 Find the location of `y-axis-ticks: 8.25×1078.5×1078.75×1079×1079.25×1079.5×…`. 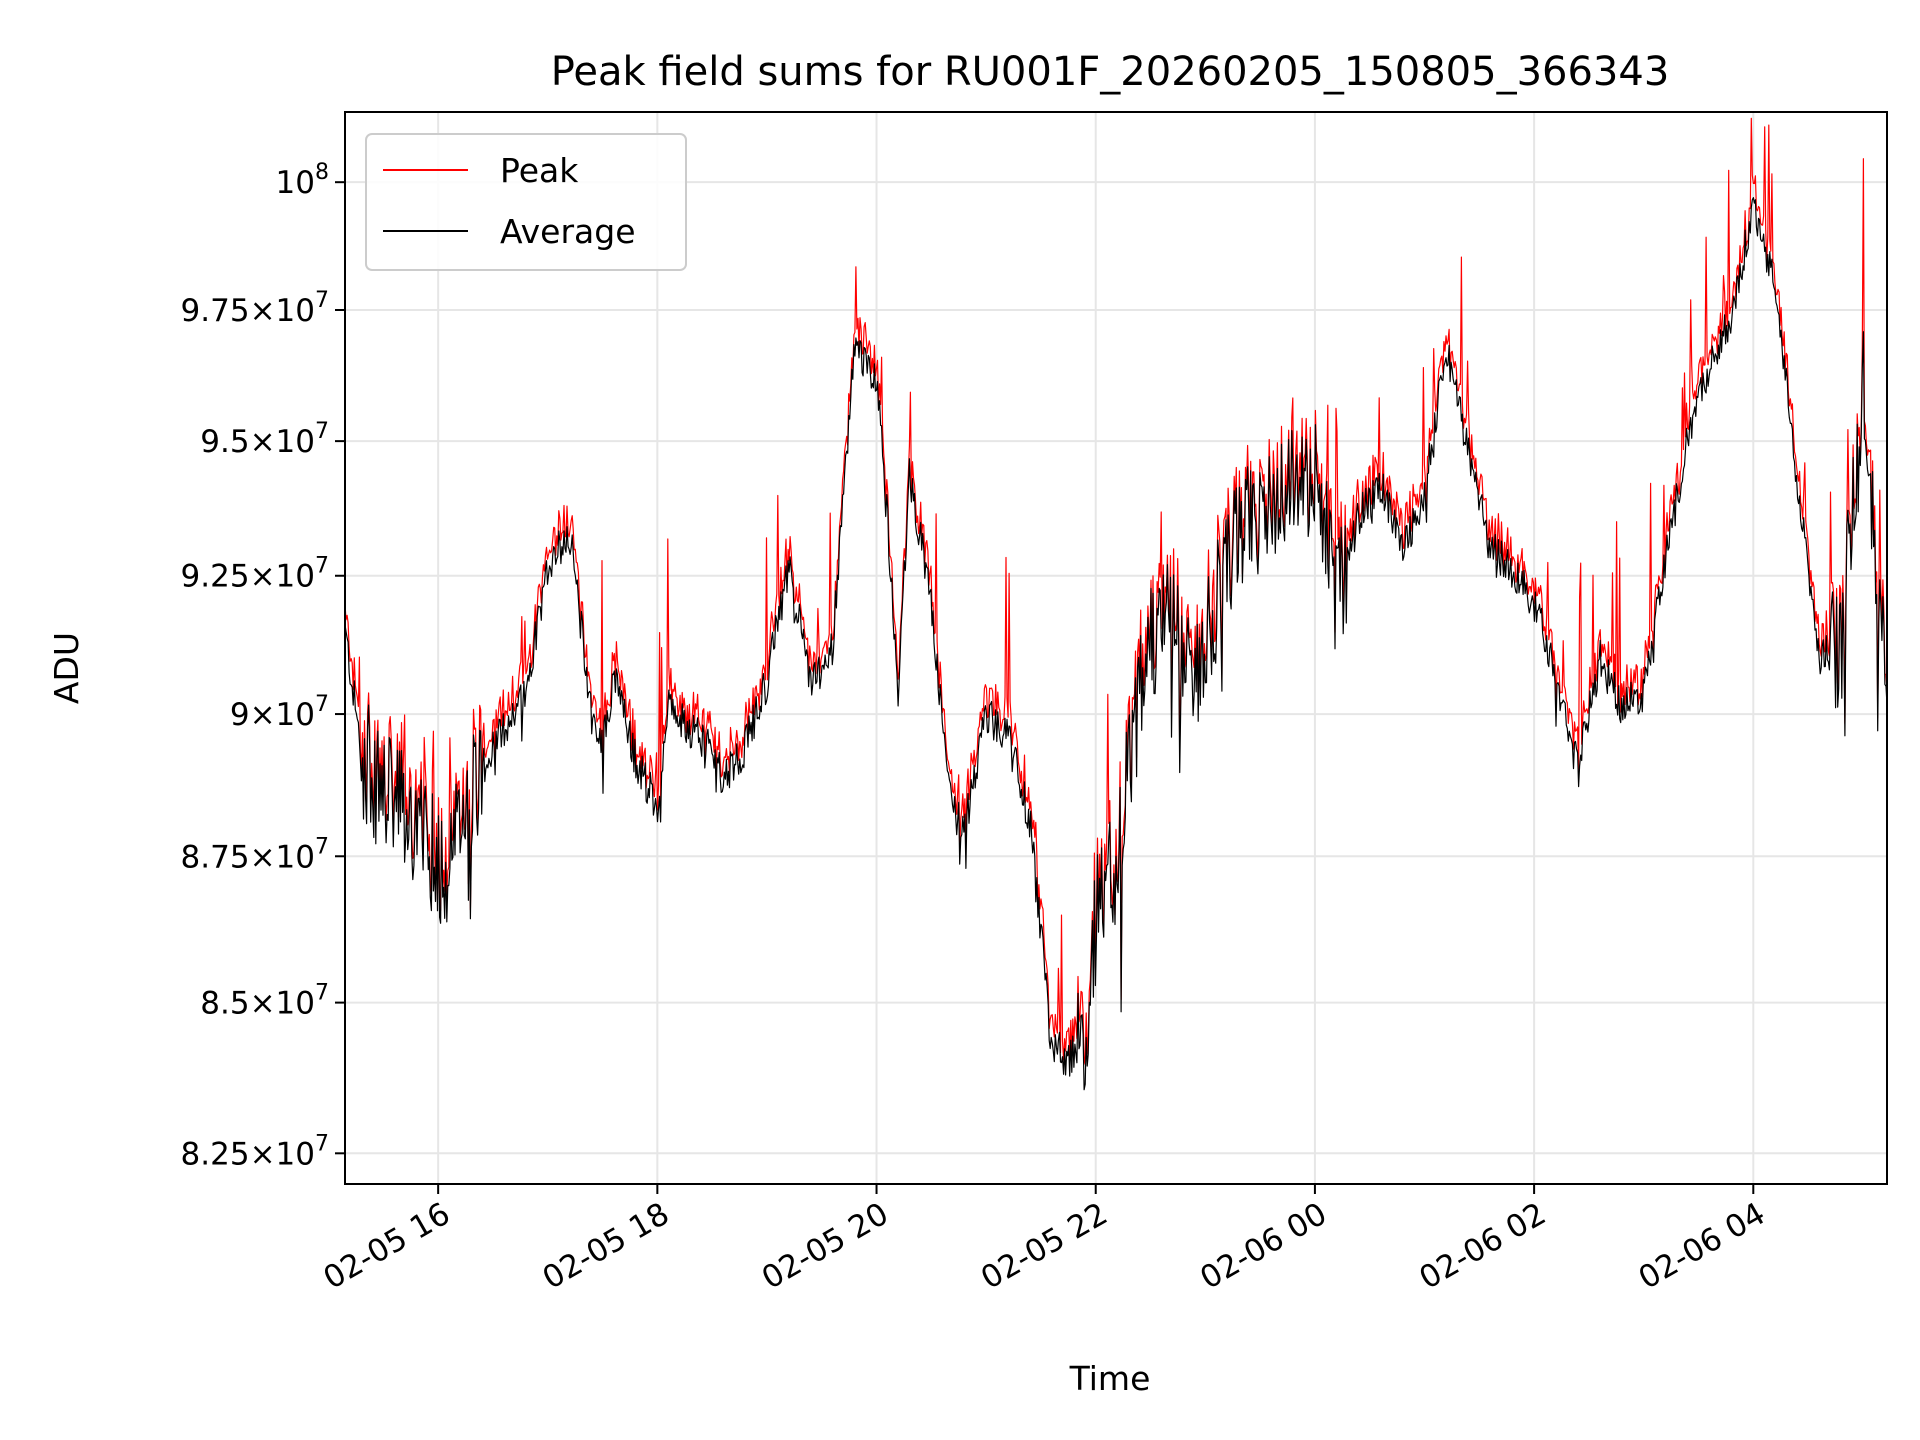

y-axis-ticks: 8.25×1078.5×1078.75×1079×1079.25×1079.5×… is located at coordinates (263, 666).